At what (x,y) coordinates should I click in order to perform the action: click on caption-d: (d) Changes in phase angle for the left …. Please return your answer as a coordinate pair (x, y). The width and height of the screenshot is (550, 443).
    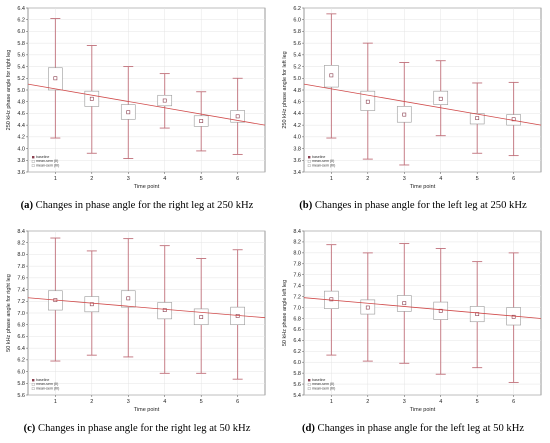
    Looking at the image, I should click on (413, 428).